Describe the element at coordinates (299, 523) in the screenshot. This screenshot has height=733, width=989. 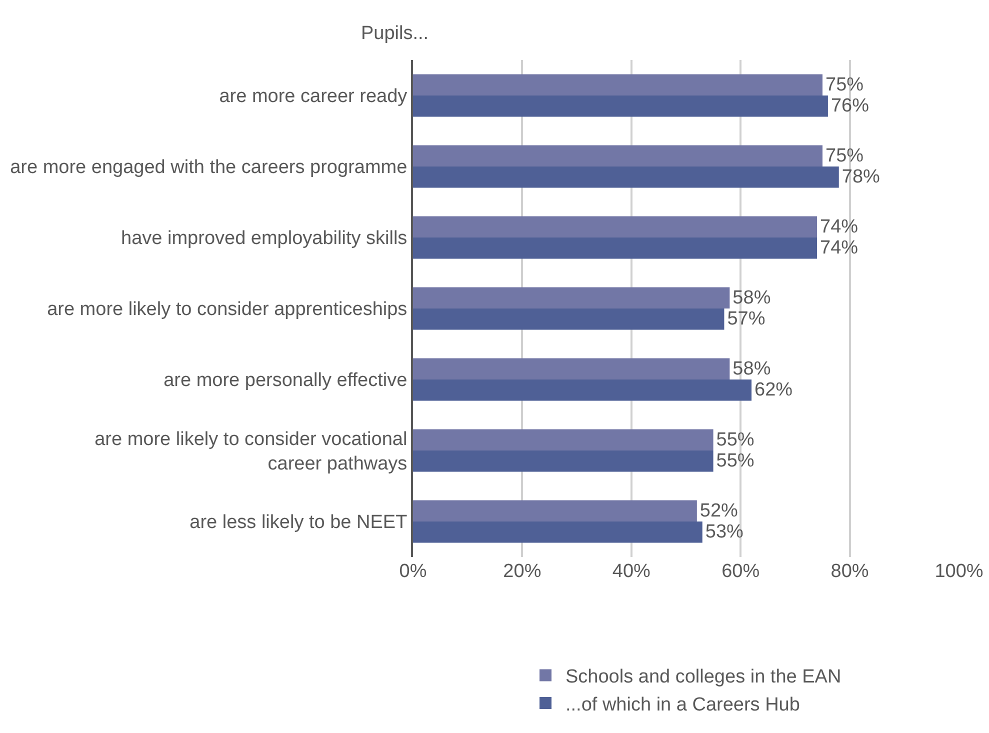
I see `y-tick-label: are less likely to be NEET` at that location.